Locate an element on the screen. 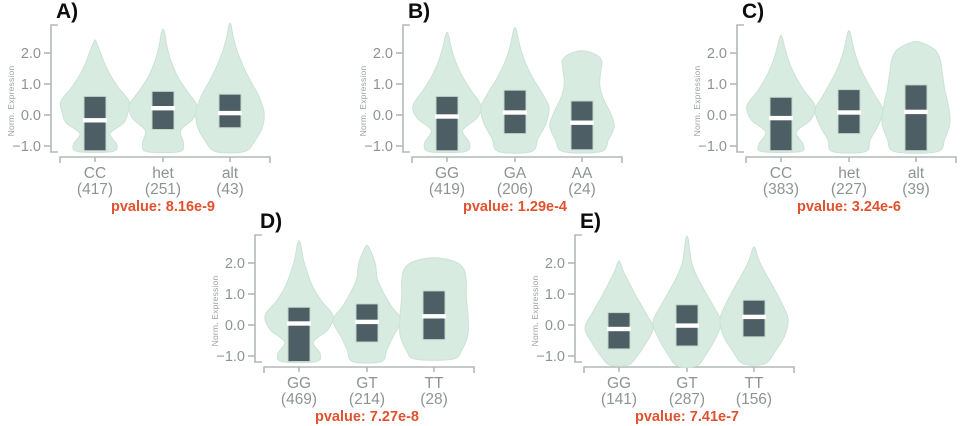  count-label: (251) is located at coordinates (163, 189).